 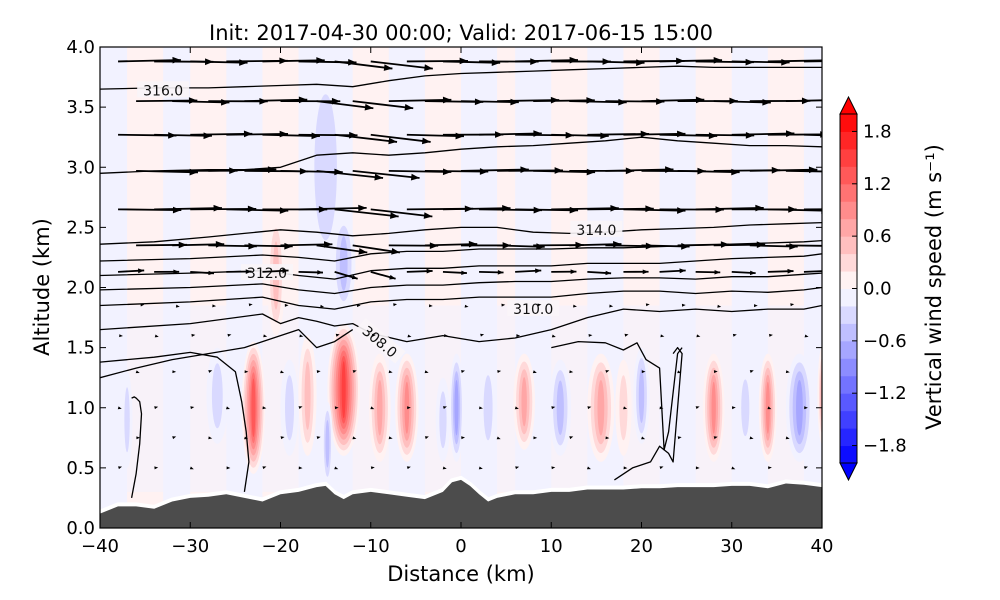 I want to click on x-tick-label: 0, so click(x=460, y=546).